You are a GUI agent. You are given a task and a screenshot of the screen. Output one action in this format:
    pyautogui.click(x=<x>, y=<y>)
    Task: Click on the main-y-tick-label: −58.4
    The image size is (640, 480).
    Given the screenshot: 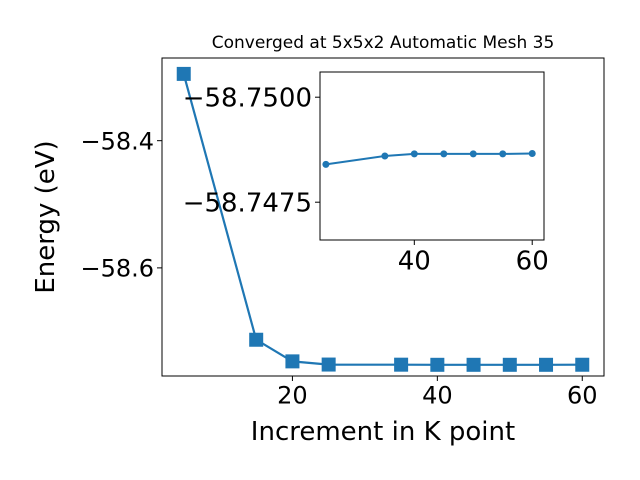 What is the action you would take?
    pyautogui.click(x=117, y=141)
    